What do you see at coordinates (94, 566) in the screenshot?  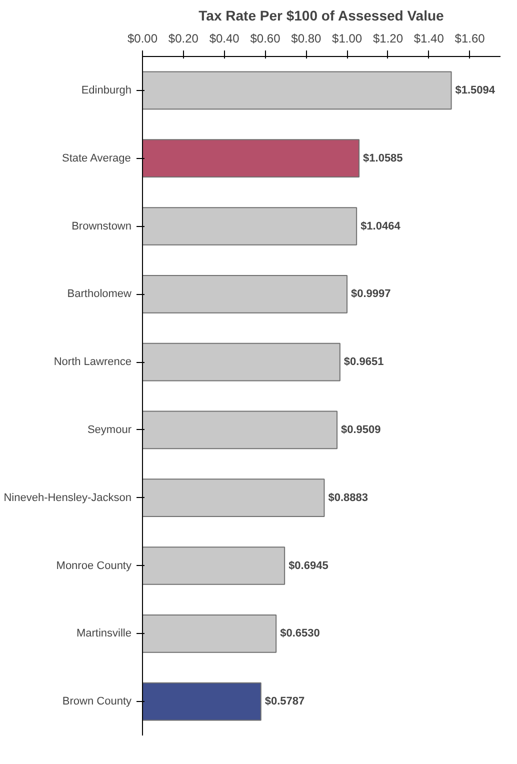 I see `y-tick-label: Monroe County` at bounding box center [94, 566].